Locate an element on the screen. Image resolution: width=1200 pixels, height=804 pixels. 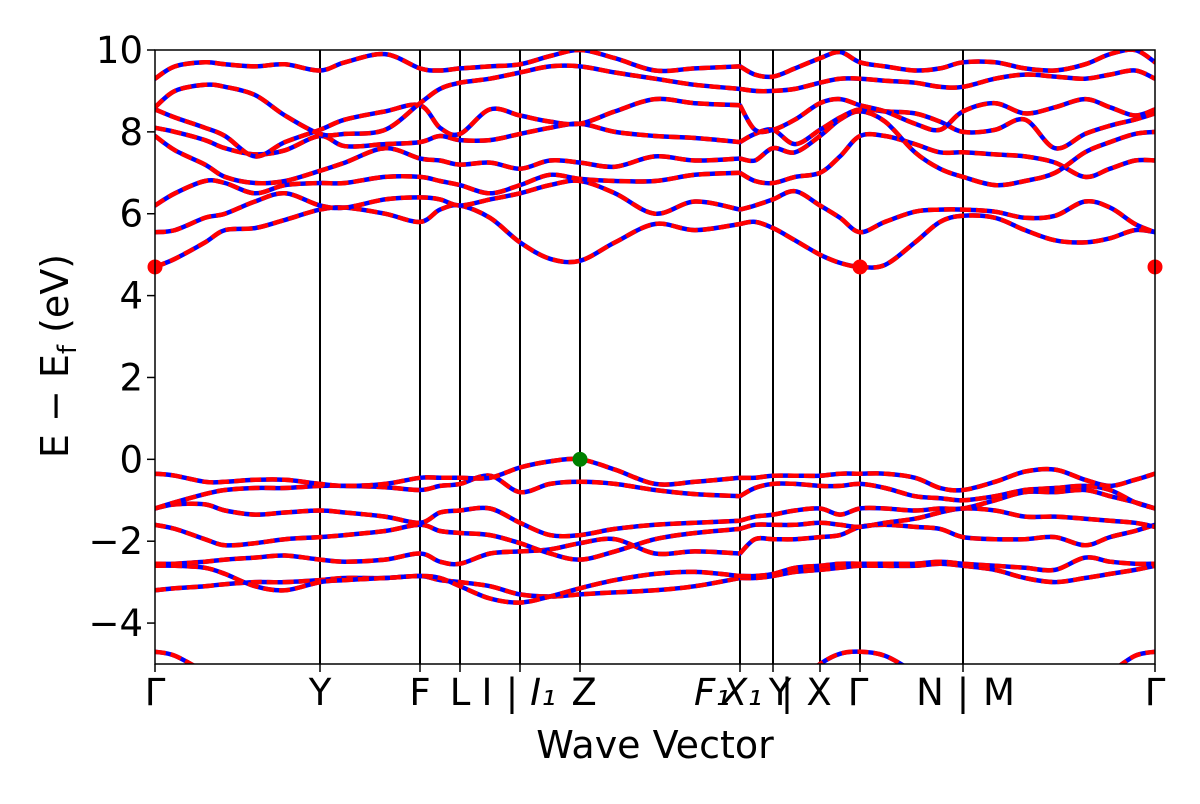
y-axis-label: E − Ef (eV) is located at coordinates (58, 356).